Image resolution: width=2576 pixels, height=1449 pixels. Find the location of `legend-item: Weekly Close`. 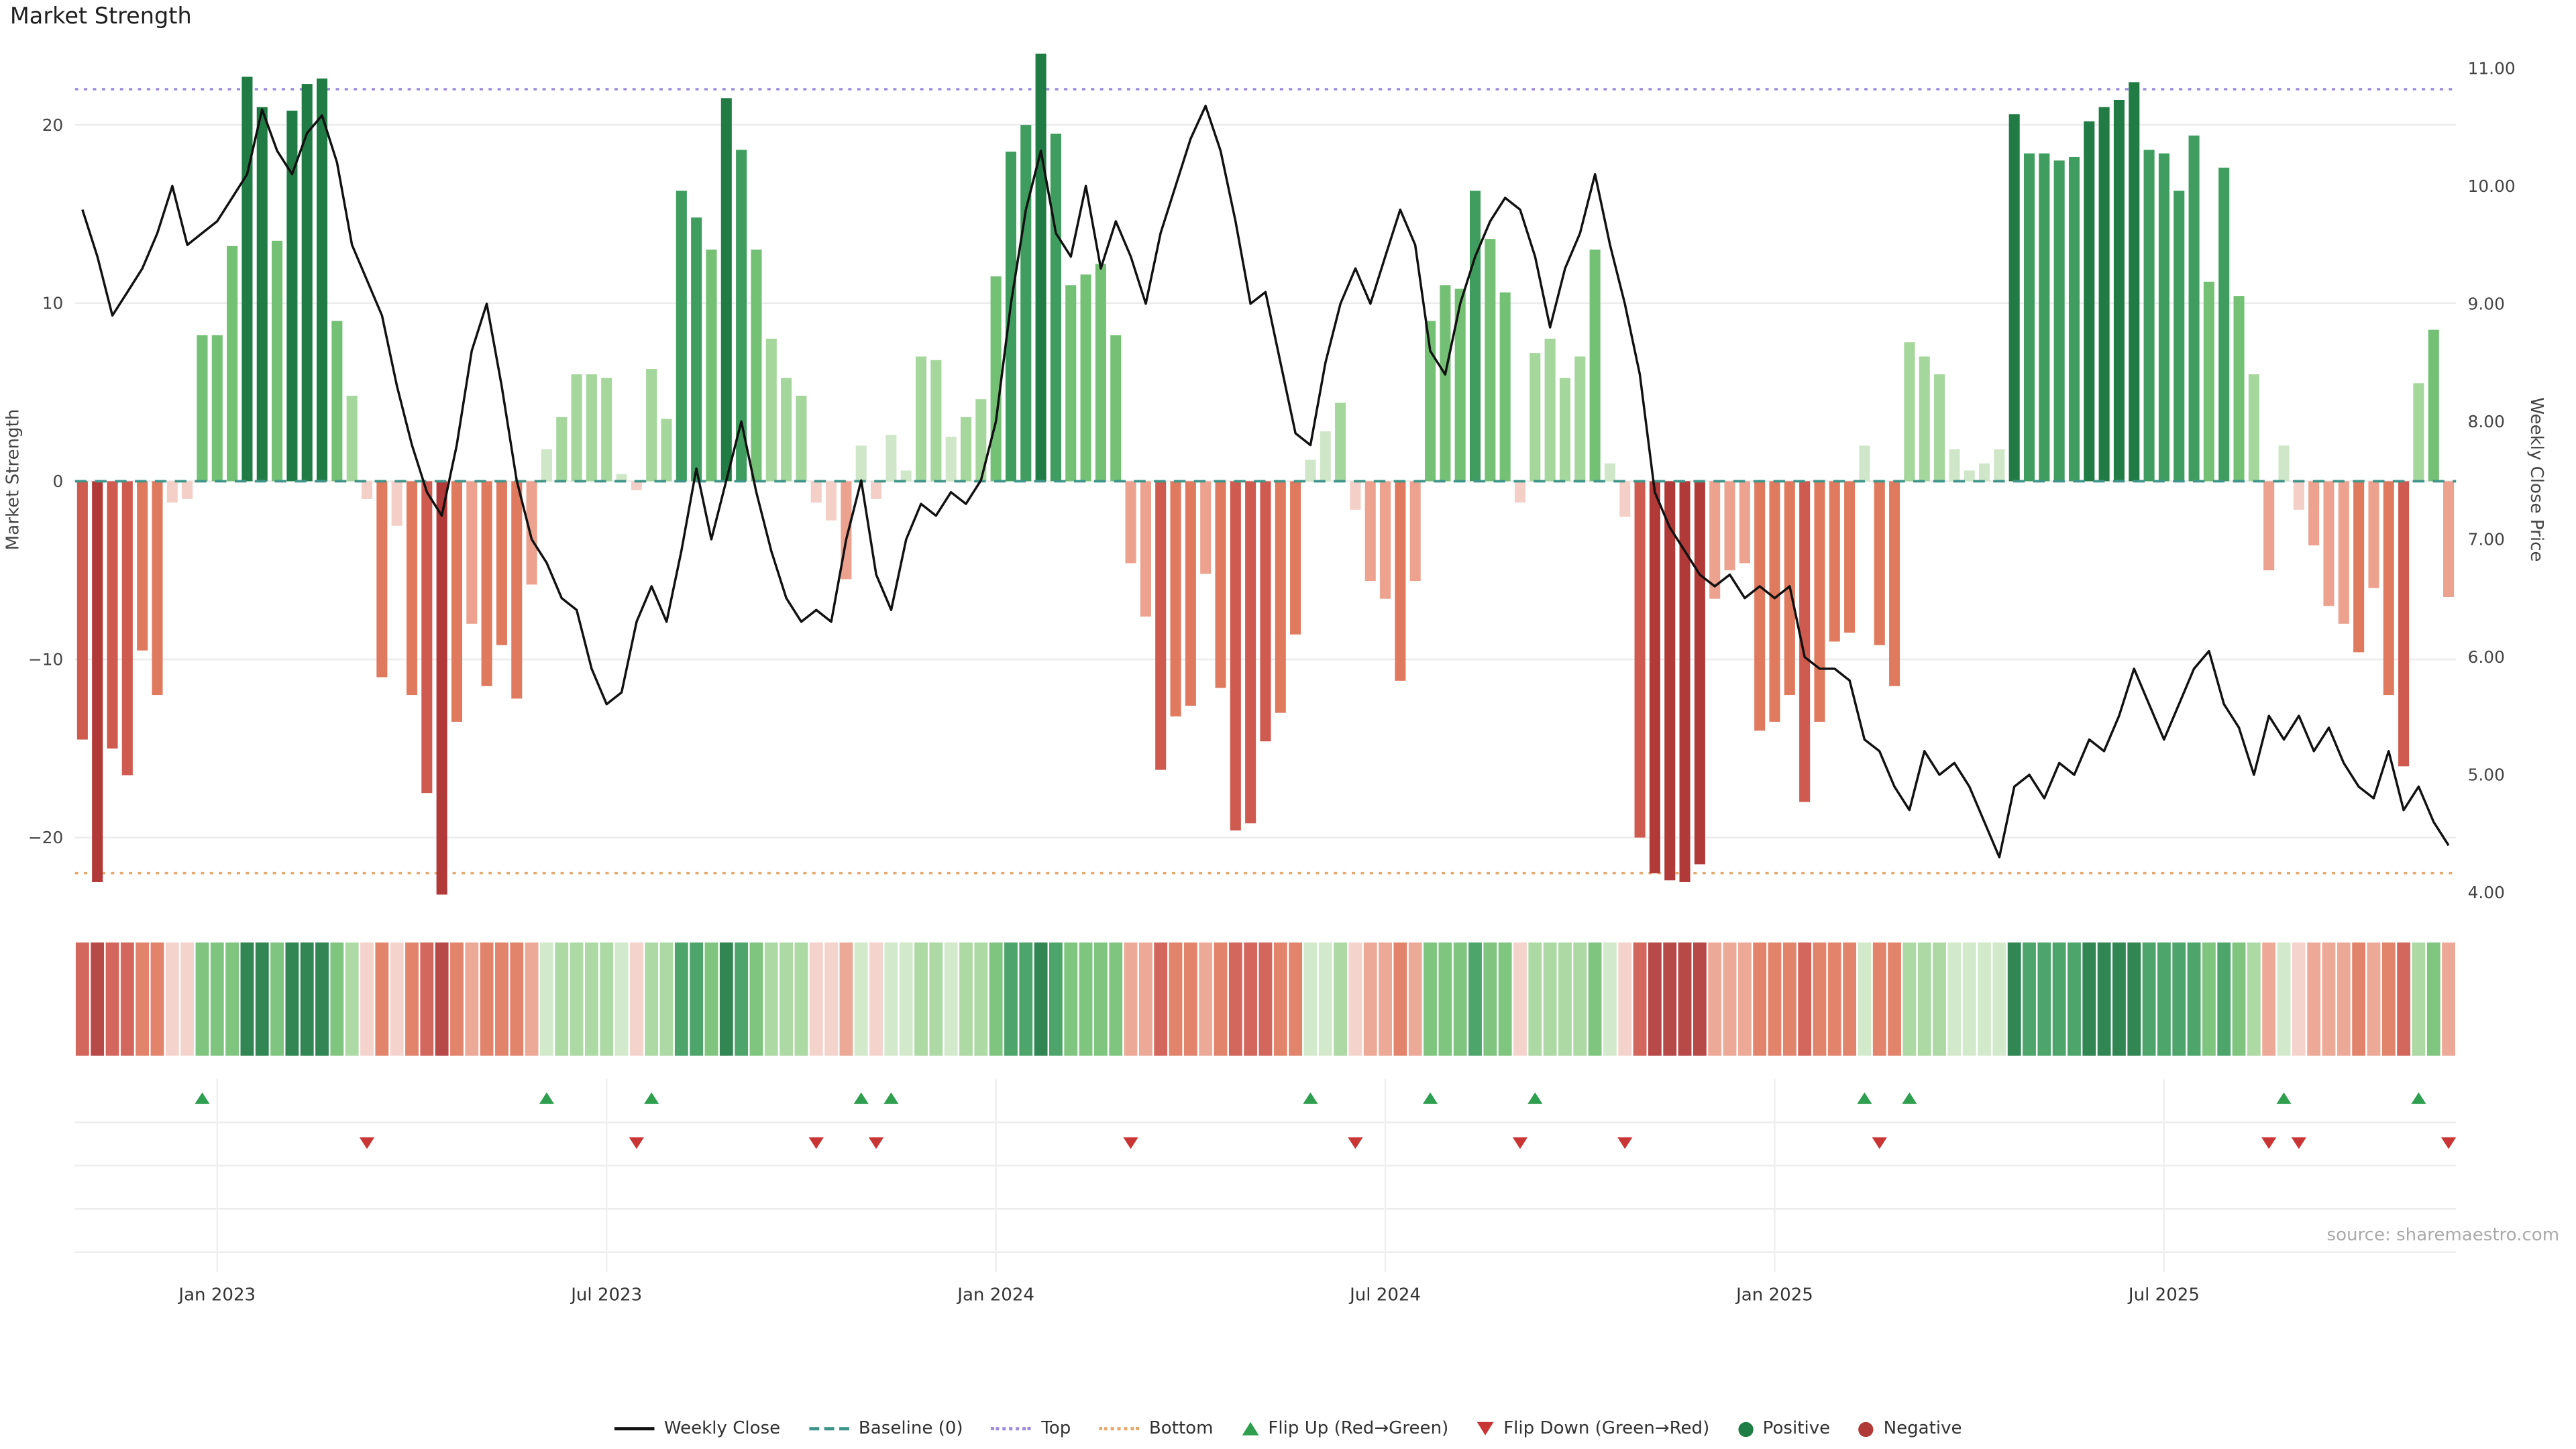

legend-item: Weekly Close is located at coordinates (697, 1429).